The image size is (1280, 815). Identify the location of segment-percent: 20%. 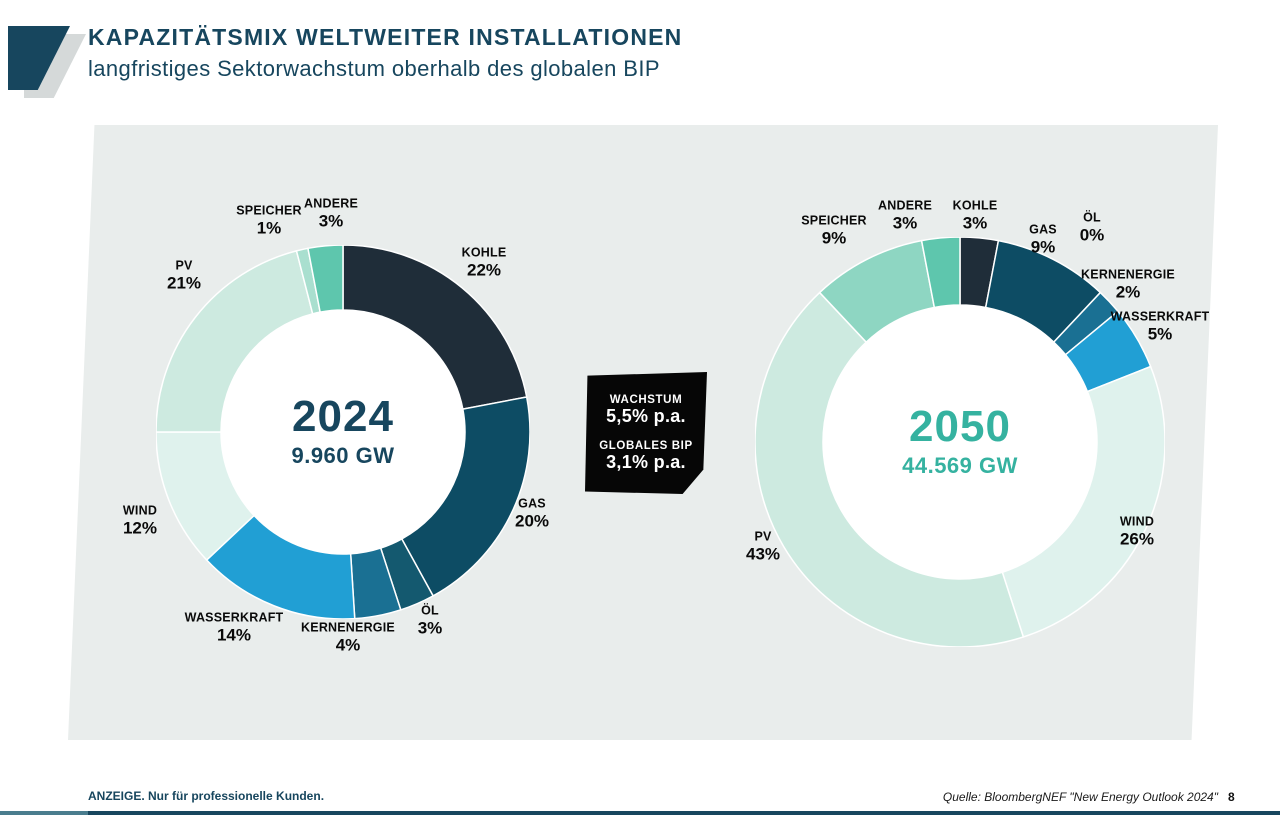
(532, 521).